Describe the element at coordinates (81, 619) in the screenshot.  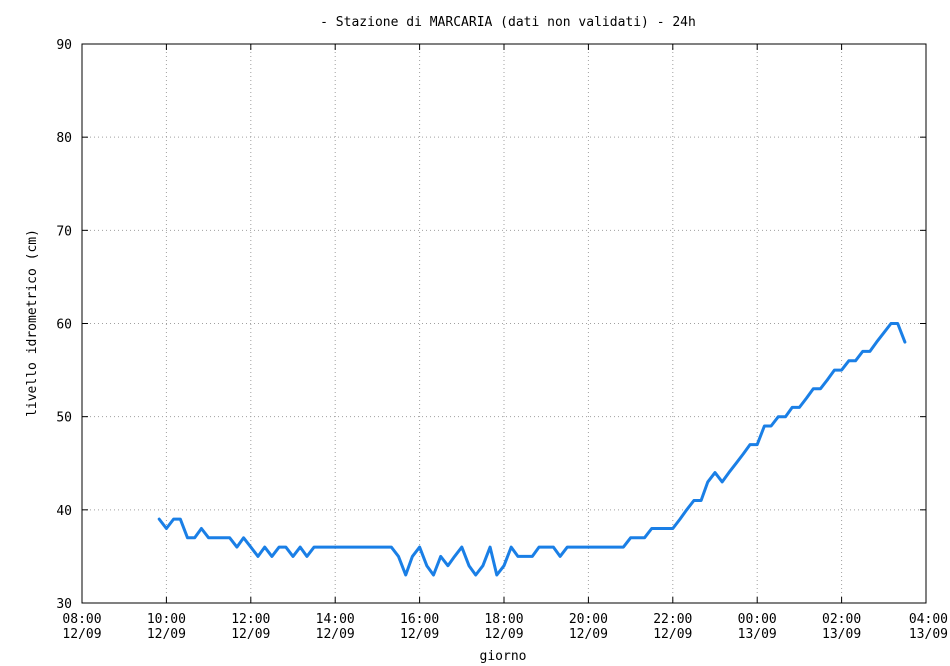
I see `x-tick-time: 08:00` at that location.